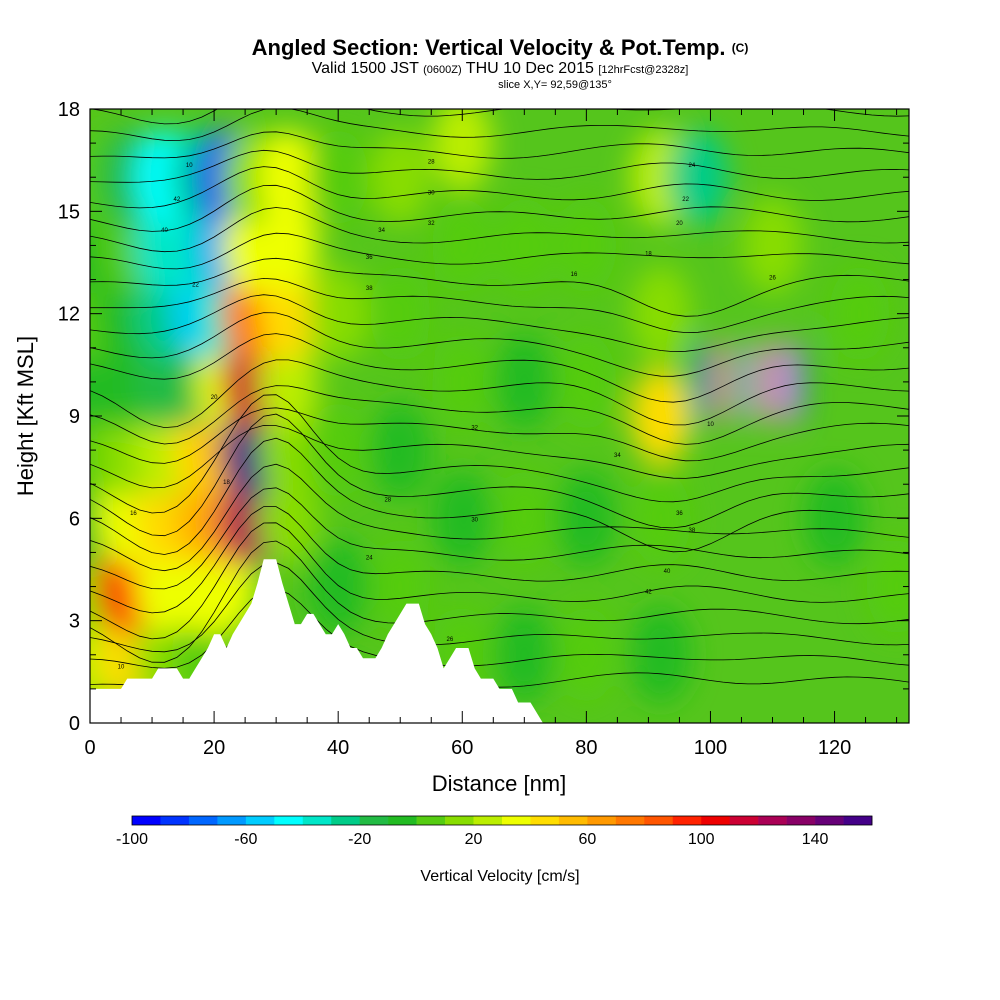 The image size is (1000, 1000). What do you see at coordinates (74, 417) in the screenshot?
I see `y-tick-label: 9` at bounding box center [74, 417].